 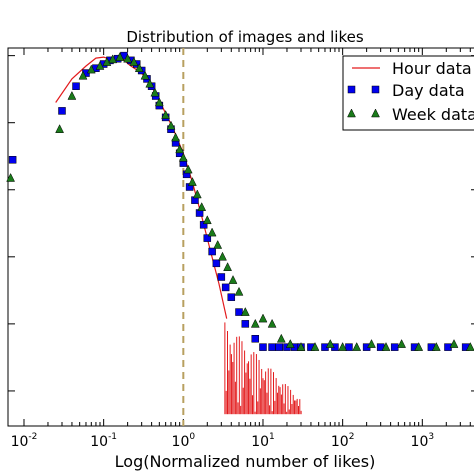 I want to click on chart-title: Distribution of images and likes, so click(x=245, y=37).